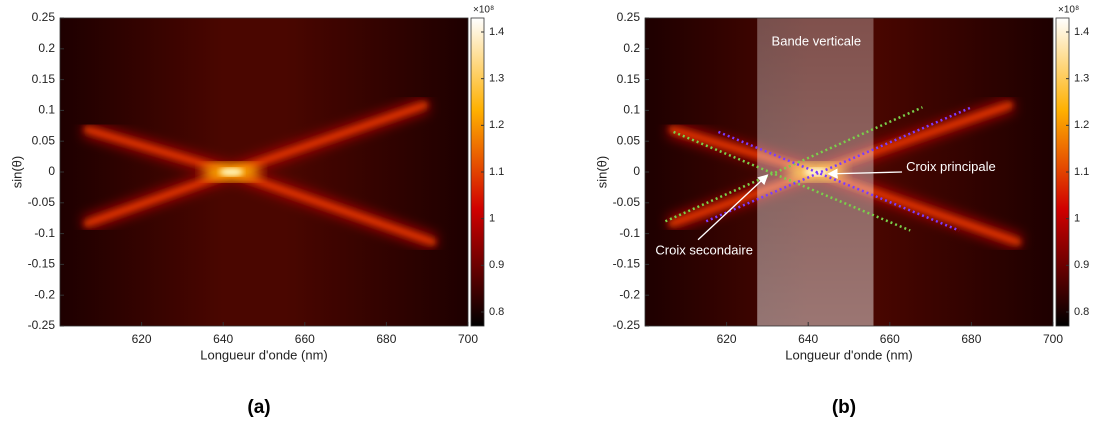 The width and height of the screenshot is (1116, 427). I want to click on caption: (b), so click(844, 407).